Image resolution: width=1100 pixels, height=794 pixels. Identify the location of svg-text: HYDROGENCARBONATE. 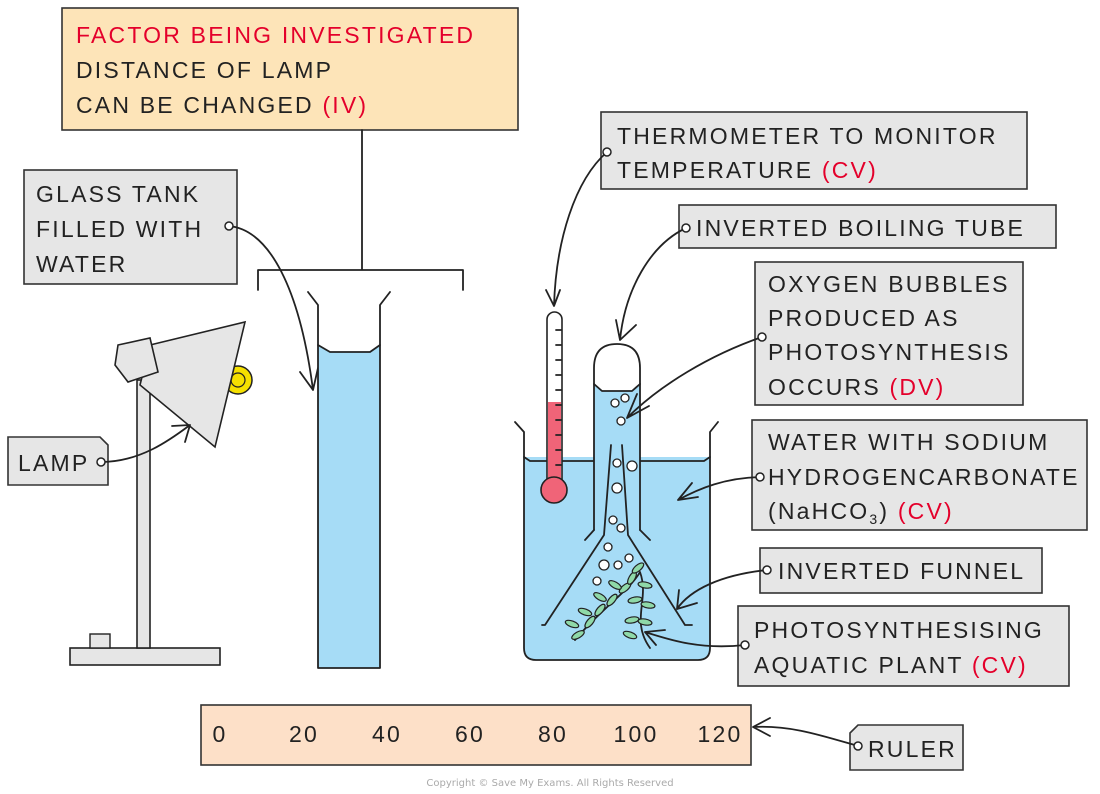
(924, 477).